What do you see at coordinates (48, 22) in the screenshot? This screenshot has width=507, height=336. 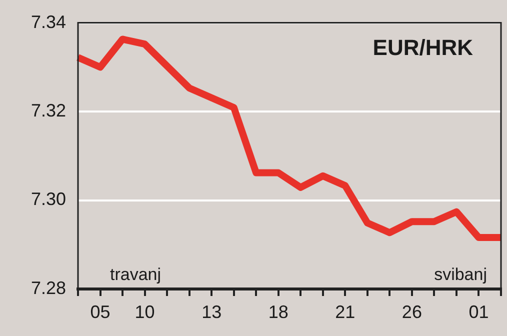 I see `y-tick-label: 7.34` at bounding box center [48, 22].